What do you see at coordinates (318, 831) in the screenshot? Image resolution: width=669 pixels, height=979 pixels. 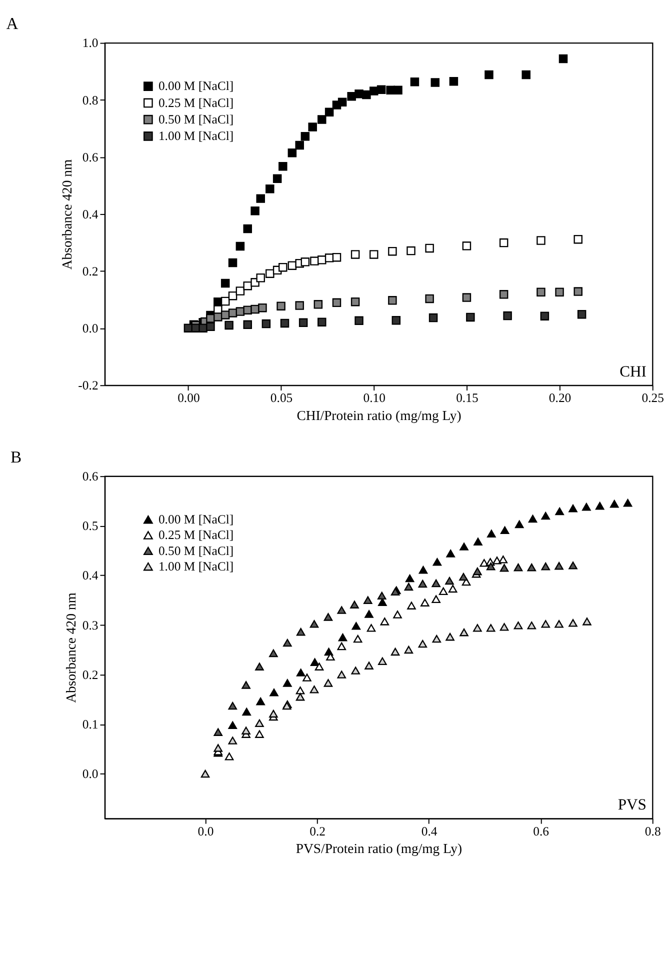 I see `x-tick-label: 0.2` at bounding box center [318, 831].